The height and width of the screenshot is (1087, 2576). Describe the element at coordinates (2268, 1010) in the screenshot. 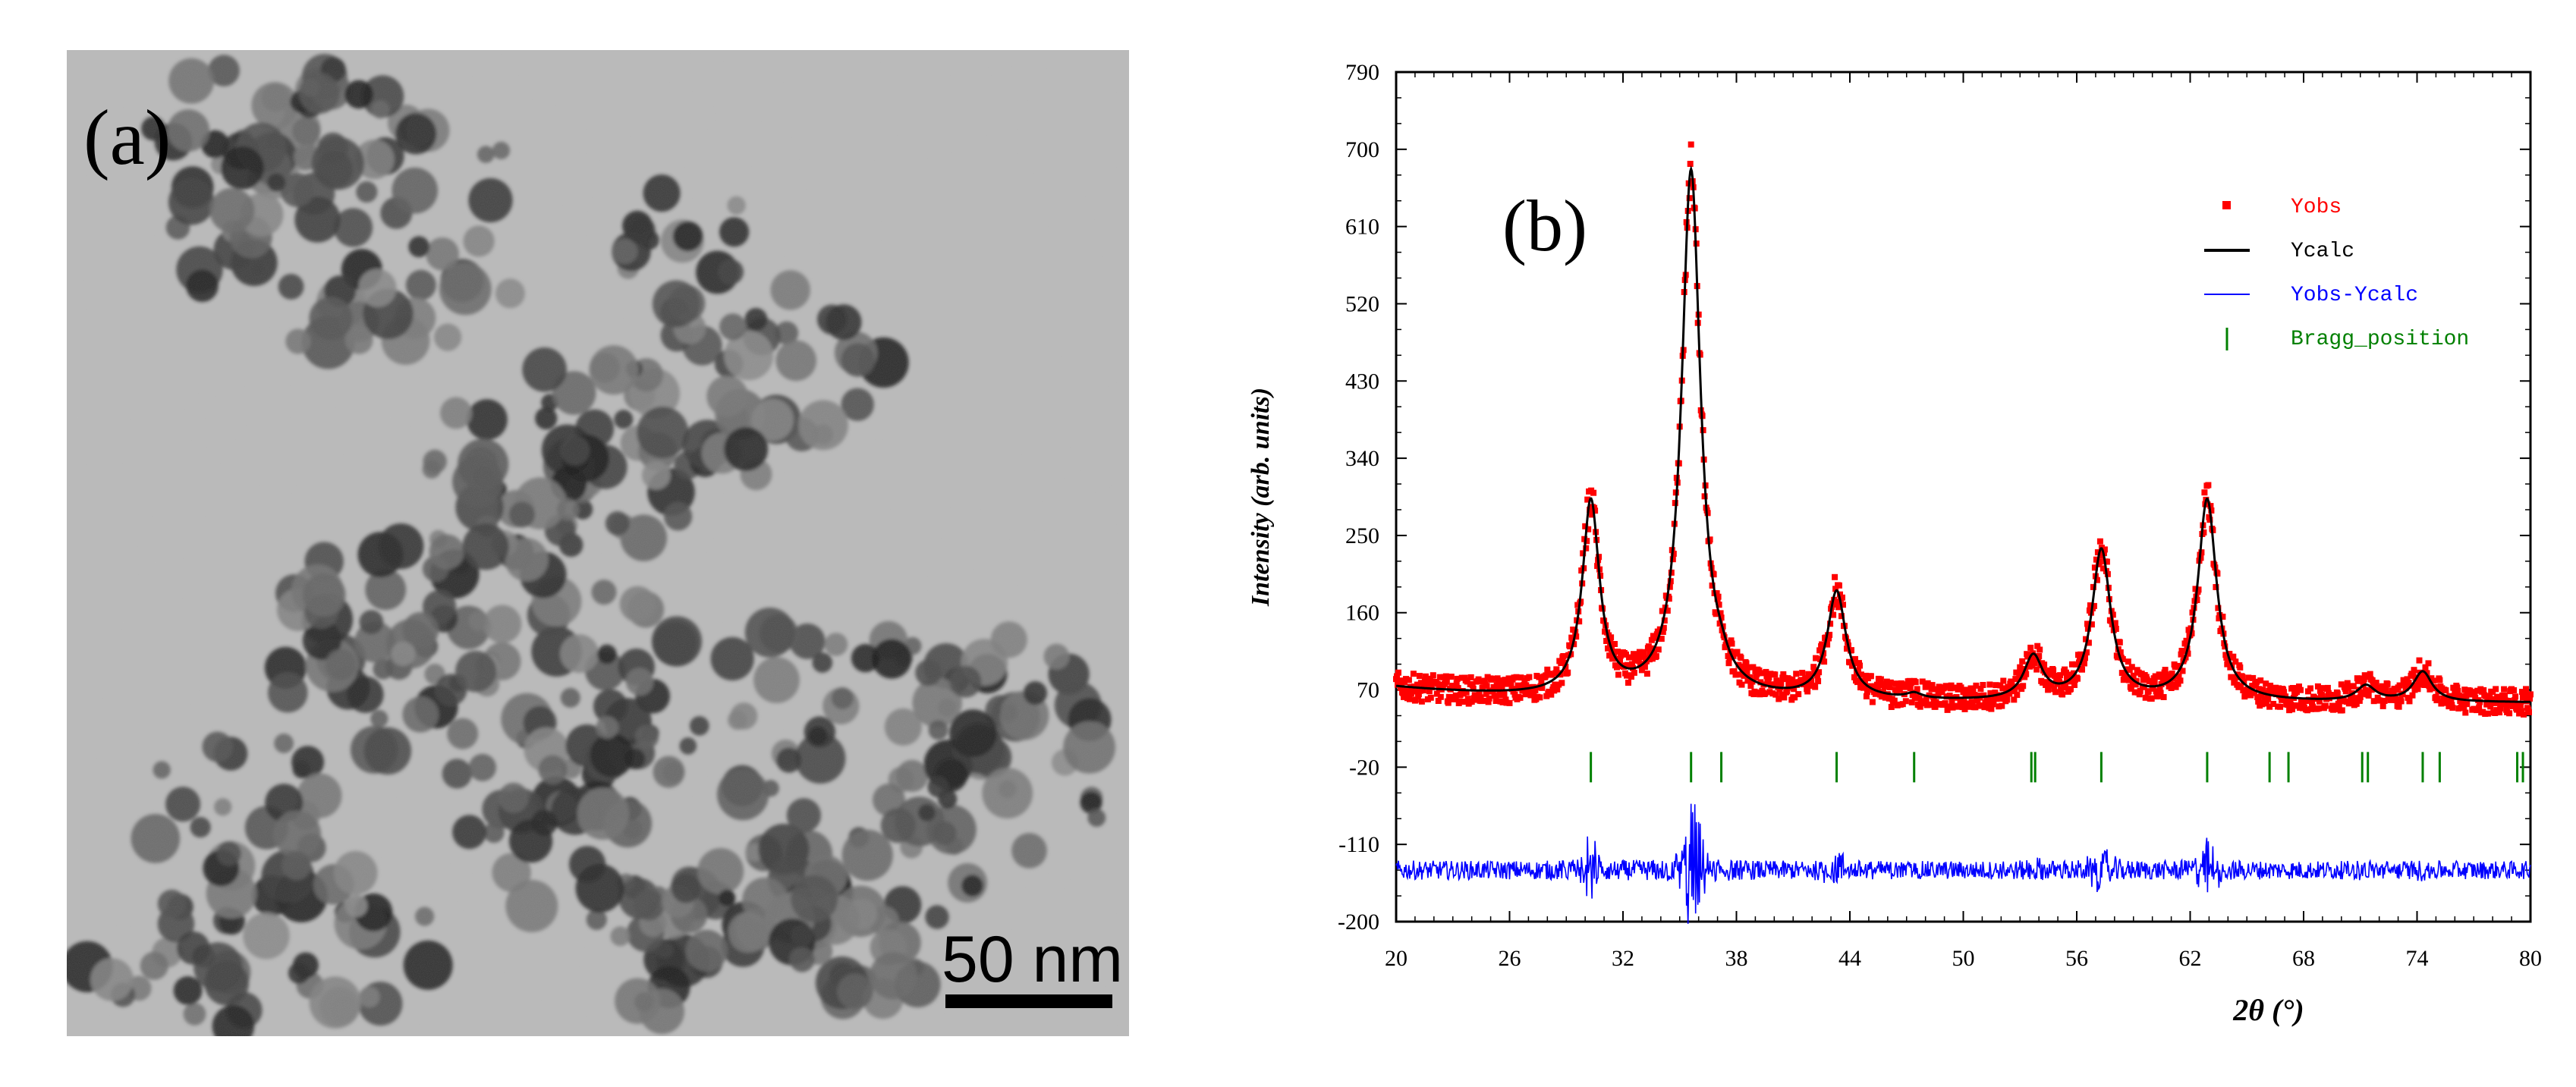

I see `x-axis-label: 2θ (°)` at that location.